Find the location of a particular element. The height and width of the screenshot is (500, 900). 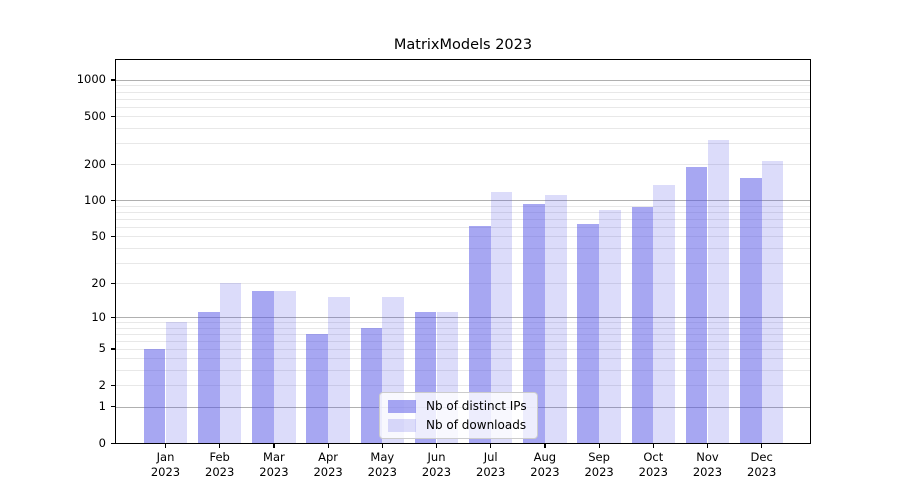

x-tick-label-month: Aug is located at coordinates (545, 457).